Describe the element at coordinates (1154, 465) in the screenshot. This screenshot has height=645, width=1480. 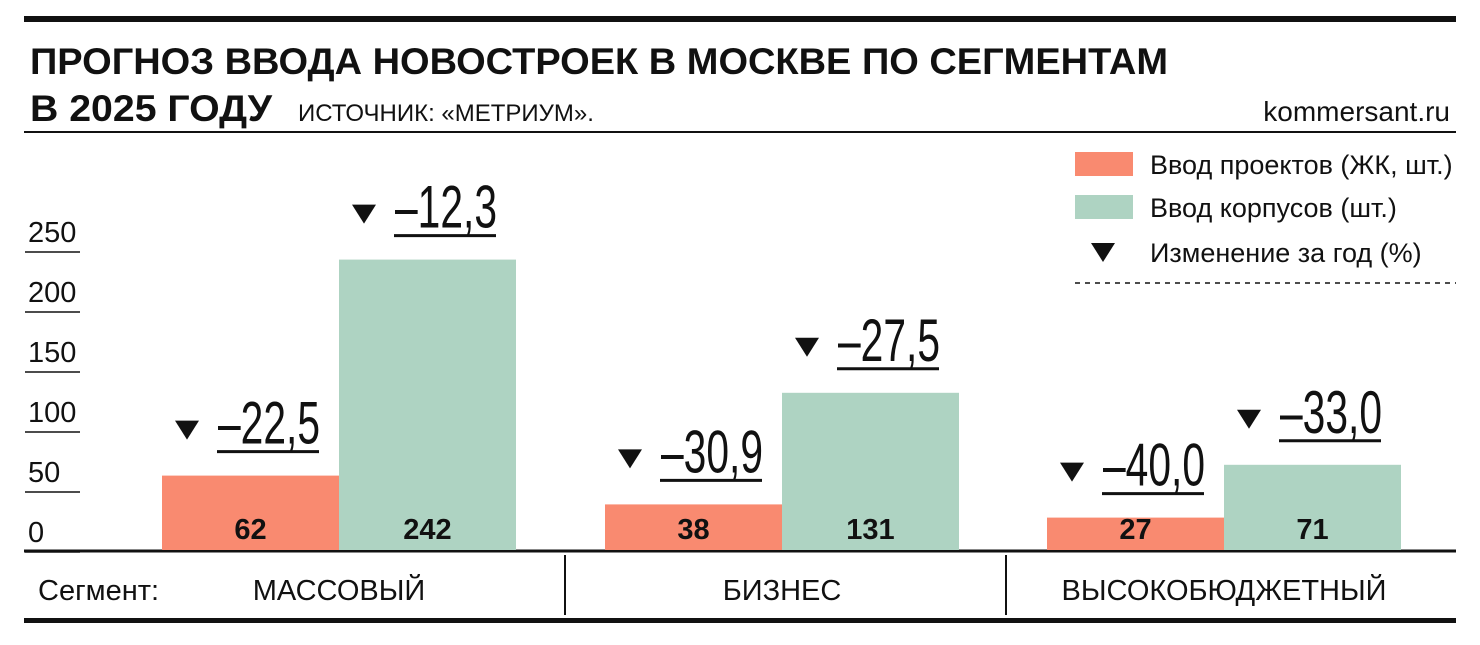
I see `change-label: –40,0` at that location.